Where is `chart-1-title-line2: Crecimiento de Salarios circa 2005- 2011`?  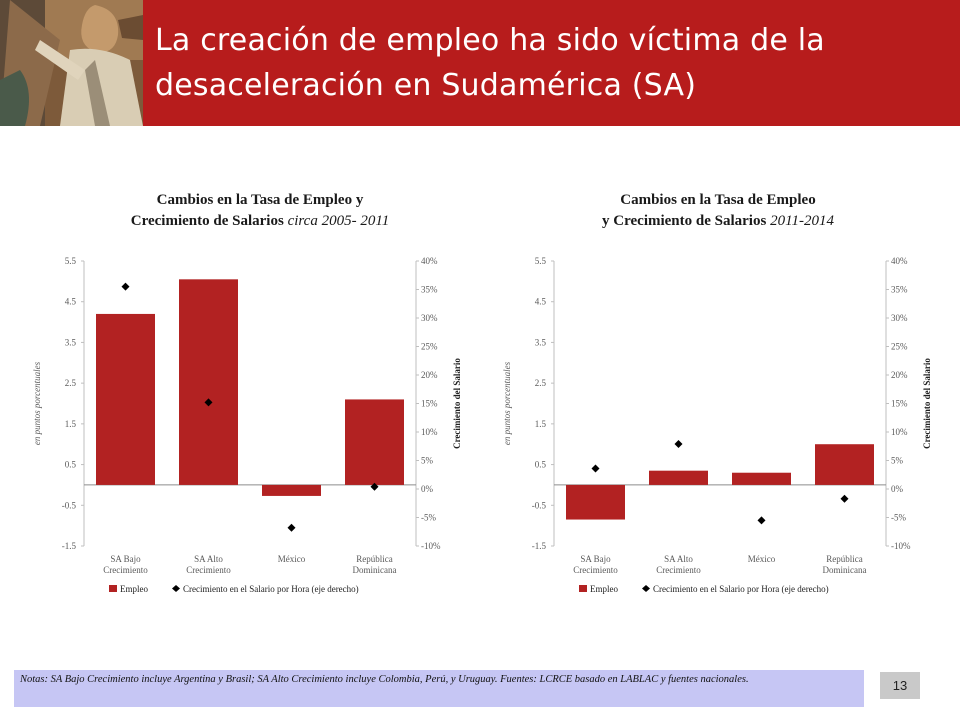 chart-1-title-line2: Crecimiento de Salarios circa 2005- 2011 is located at coordinates (260, 221).